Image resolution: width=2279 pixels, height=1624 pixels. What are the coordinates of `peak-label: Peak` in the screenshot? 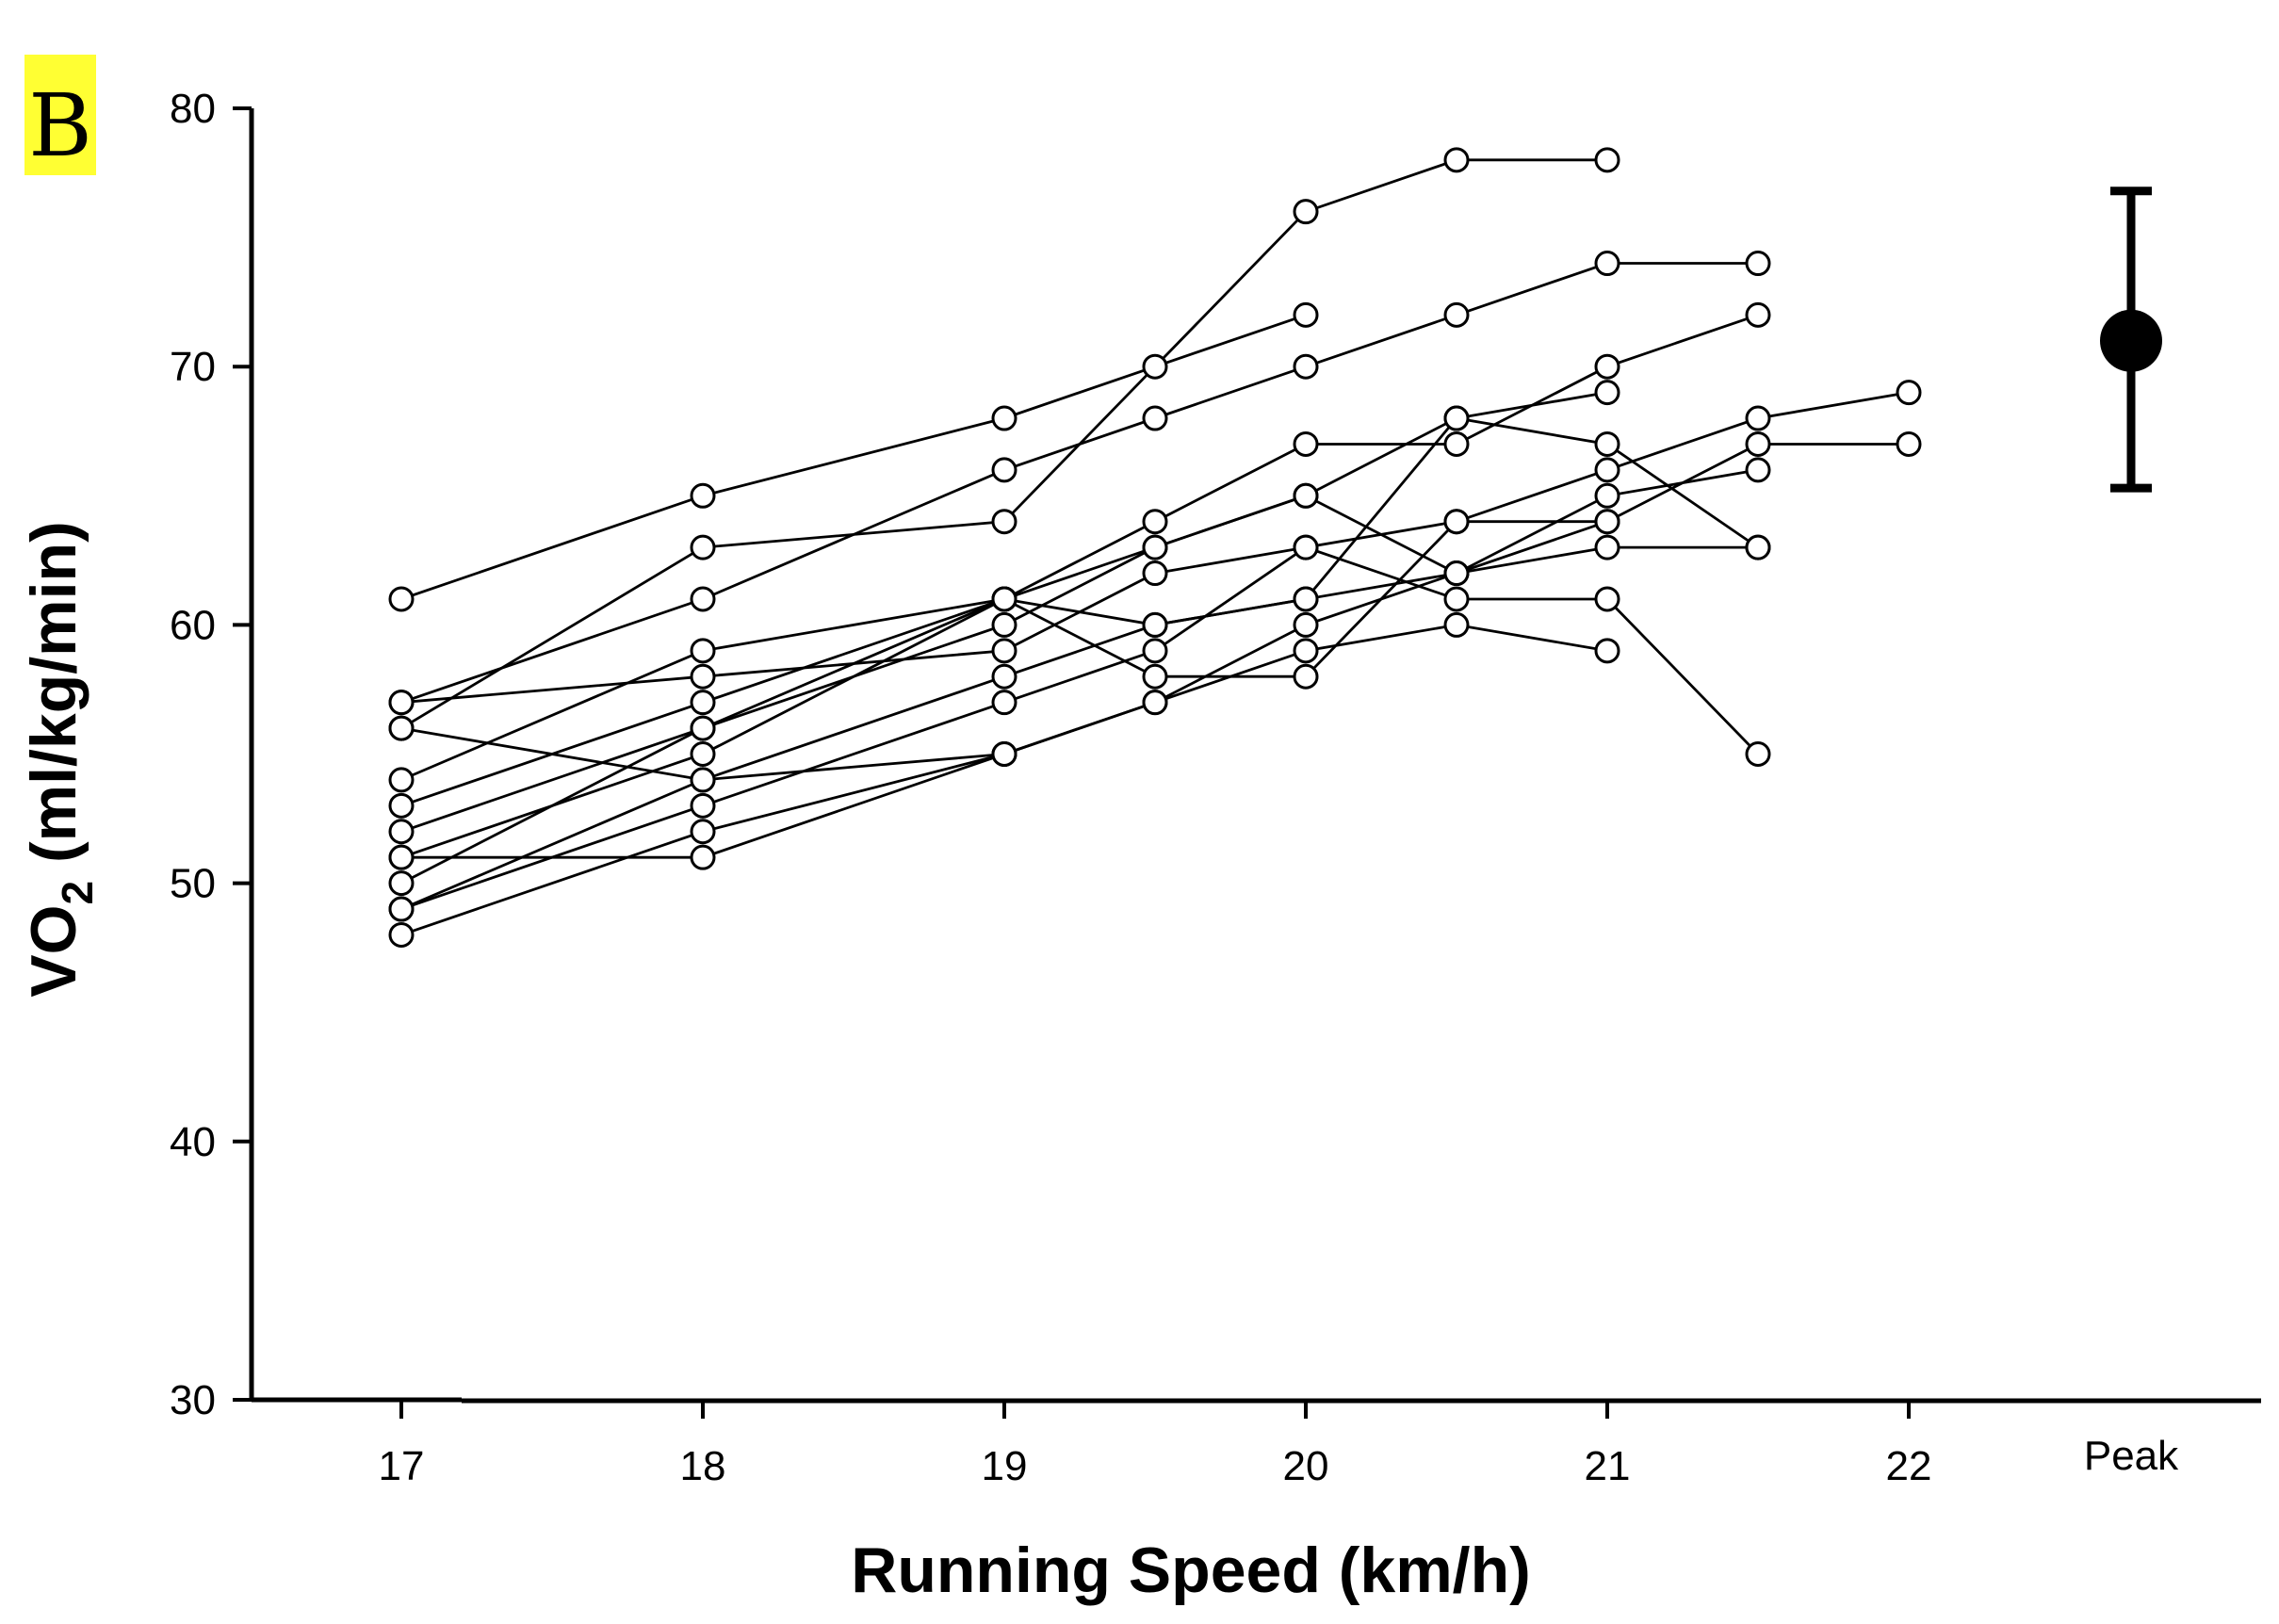 It's located at (2131, 1456).